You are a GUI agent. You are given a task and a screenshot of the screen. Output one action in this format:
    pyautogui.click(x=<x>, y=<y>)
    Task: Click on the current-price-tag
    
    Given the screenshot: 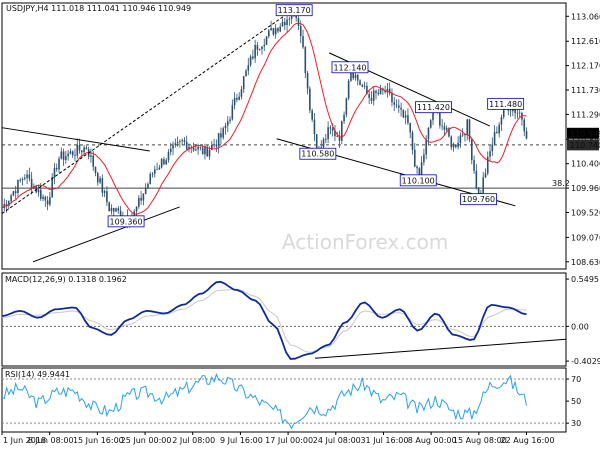 What is the action you would take?
    pyautogui.click(x=583, y=133)
    